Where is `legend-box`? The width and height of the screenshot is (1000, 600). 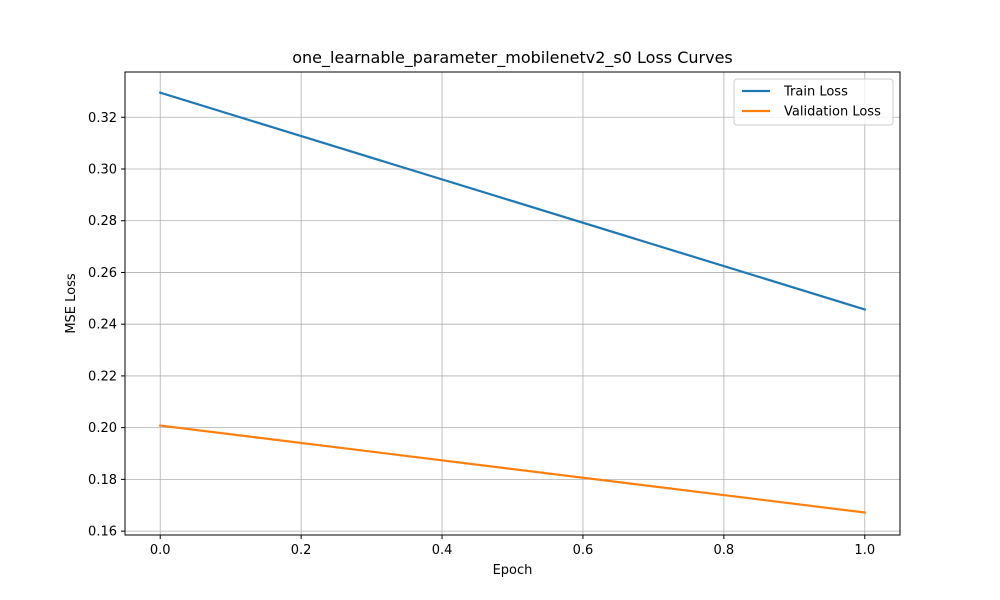 legend-box is located at coordinates (813, 102).